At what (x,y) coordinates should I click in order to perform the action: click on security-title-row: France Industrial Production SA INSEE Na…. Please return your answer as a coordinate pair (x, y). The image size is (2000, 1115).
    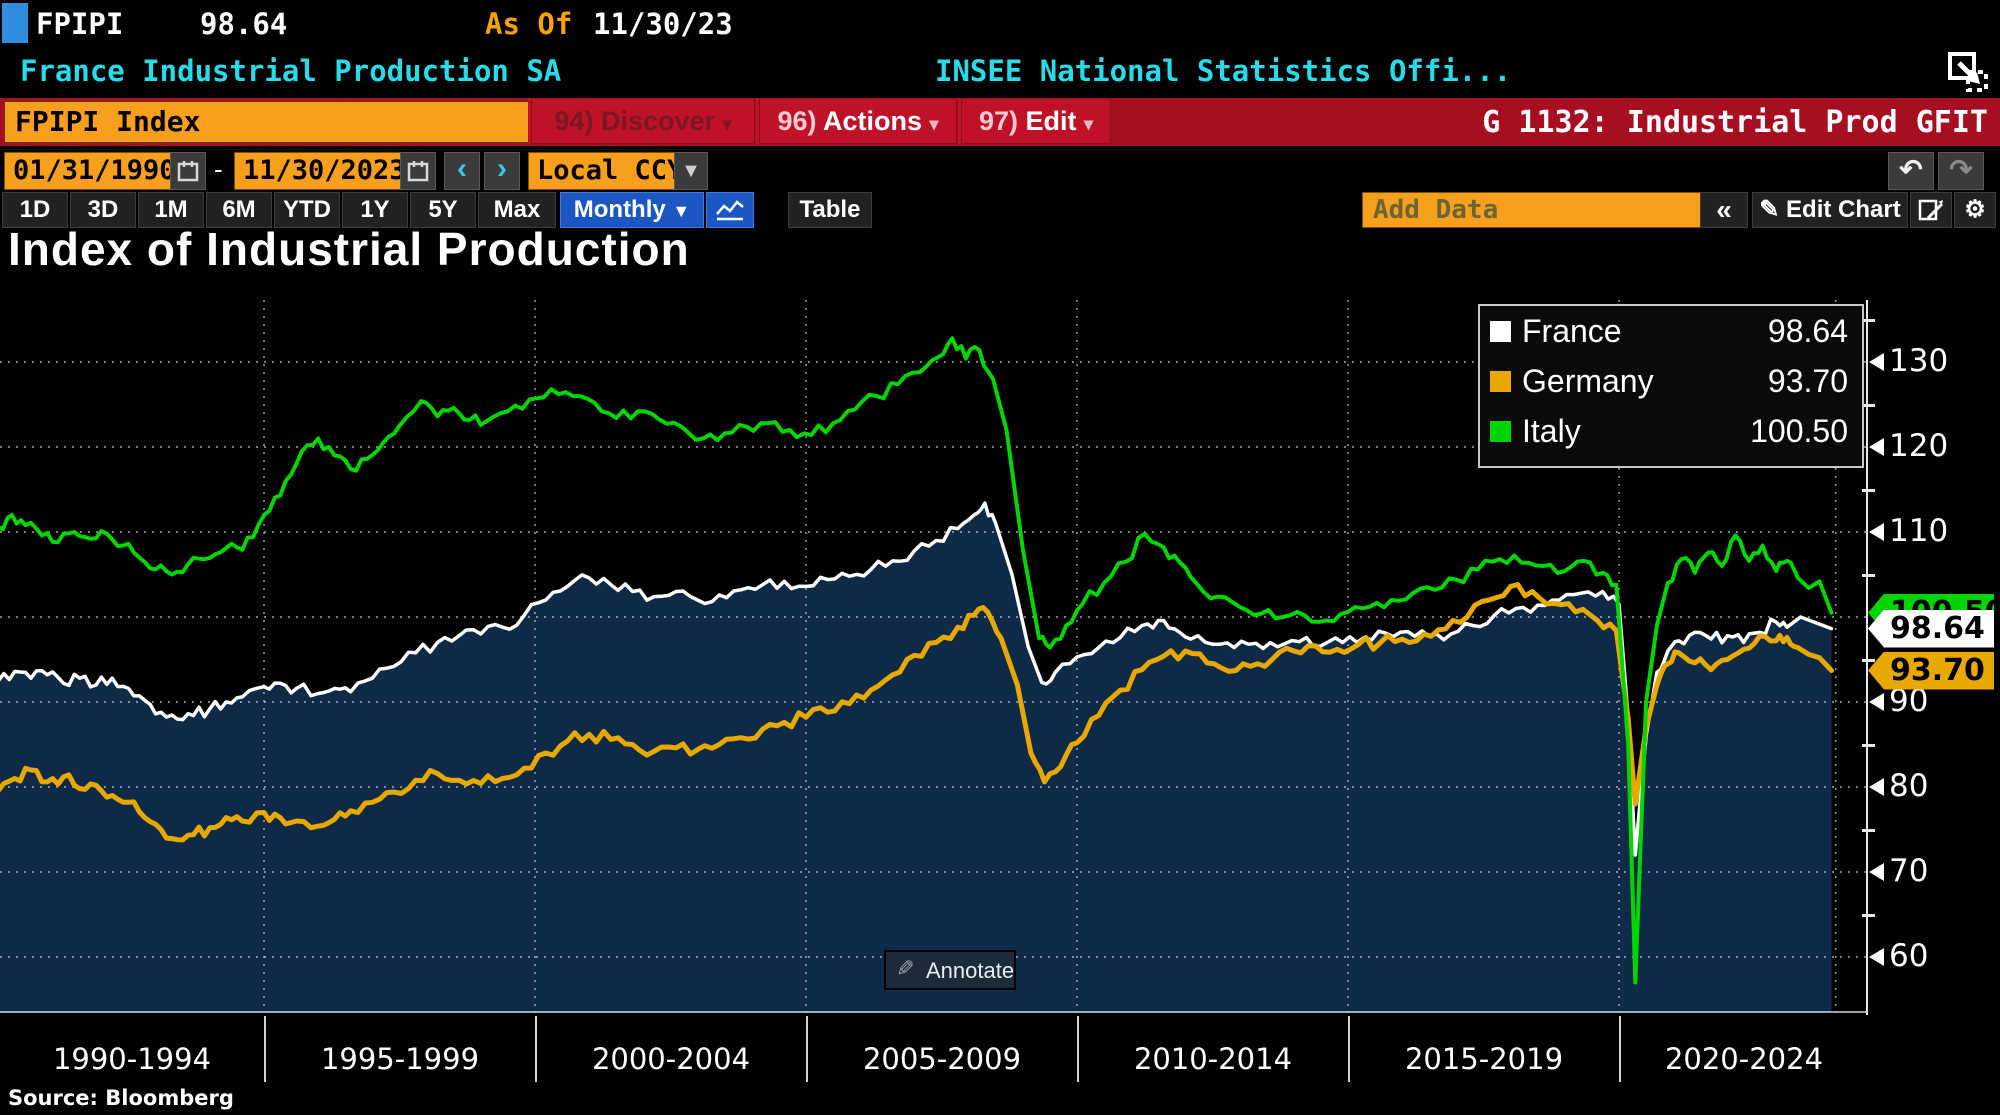
    Looking at the image, I should click on (1000, 71).